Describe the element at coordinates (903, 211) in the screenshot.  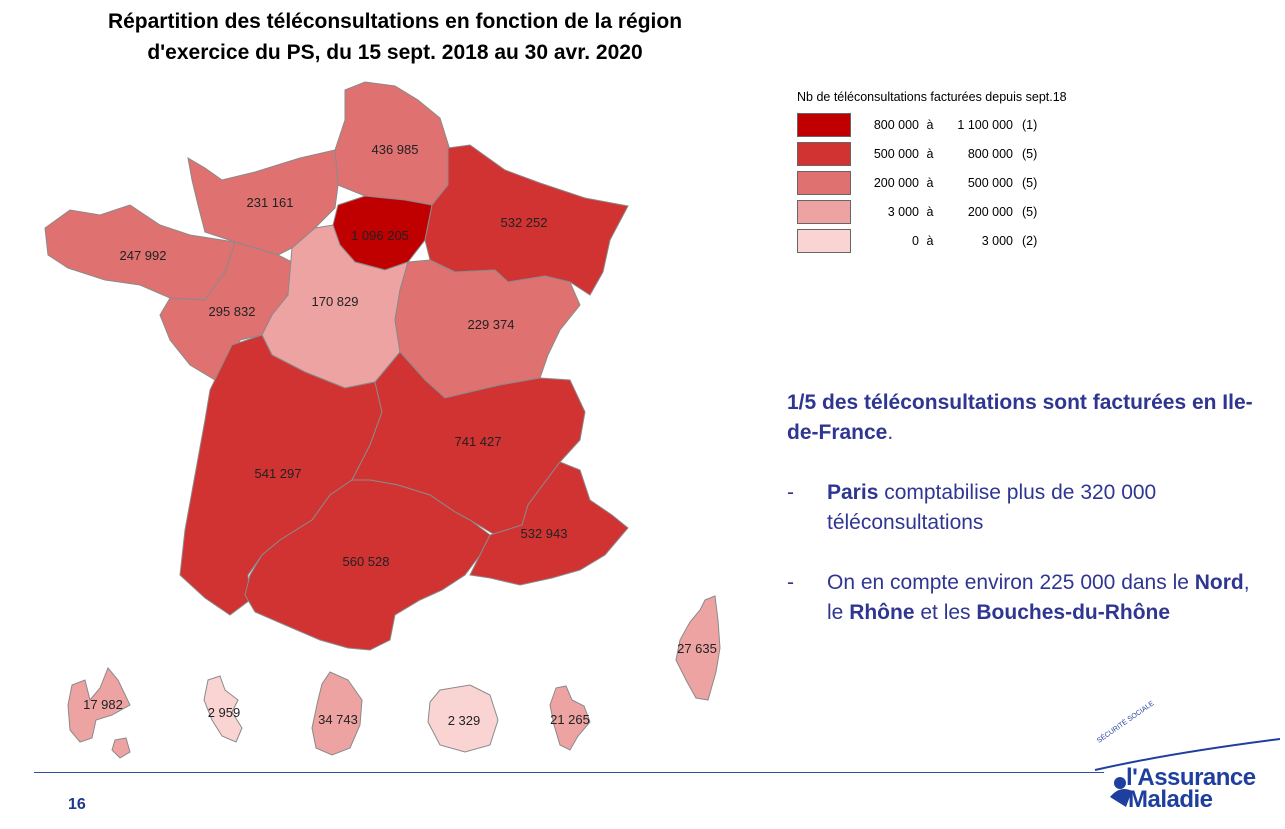
I see `legend-min: 3 000` at that location.